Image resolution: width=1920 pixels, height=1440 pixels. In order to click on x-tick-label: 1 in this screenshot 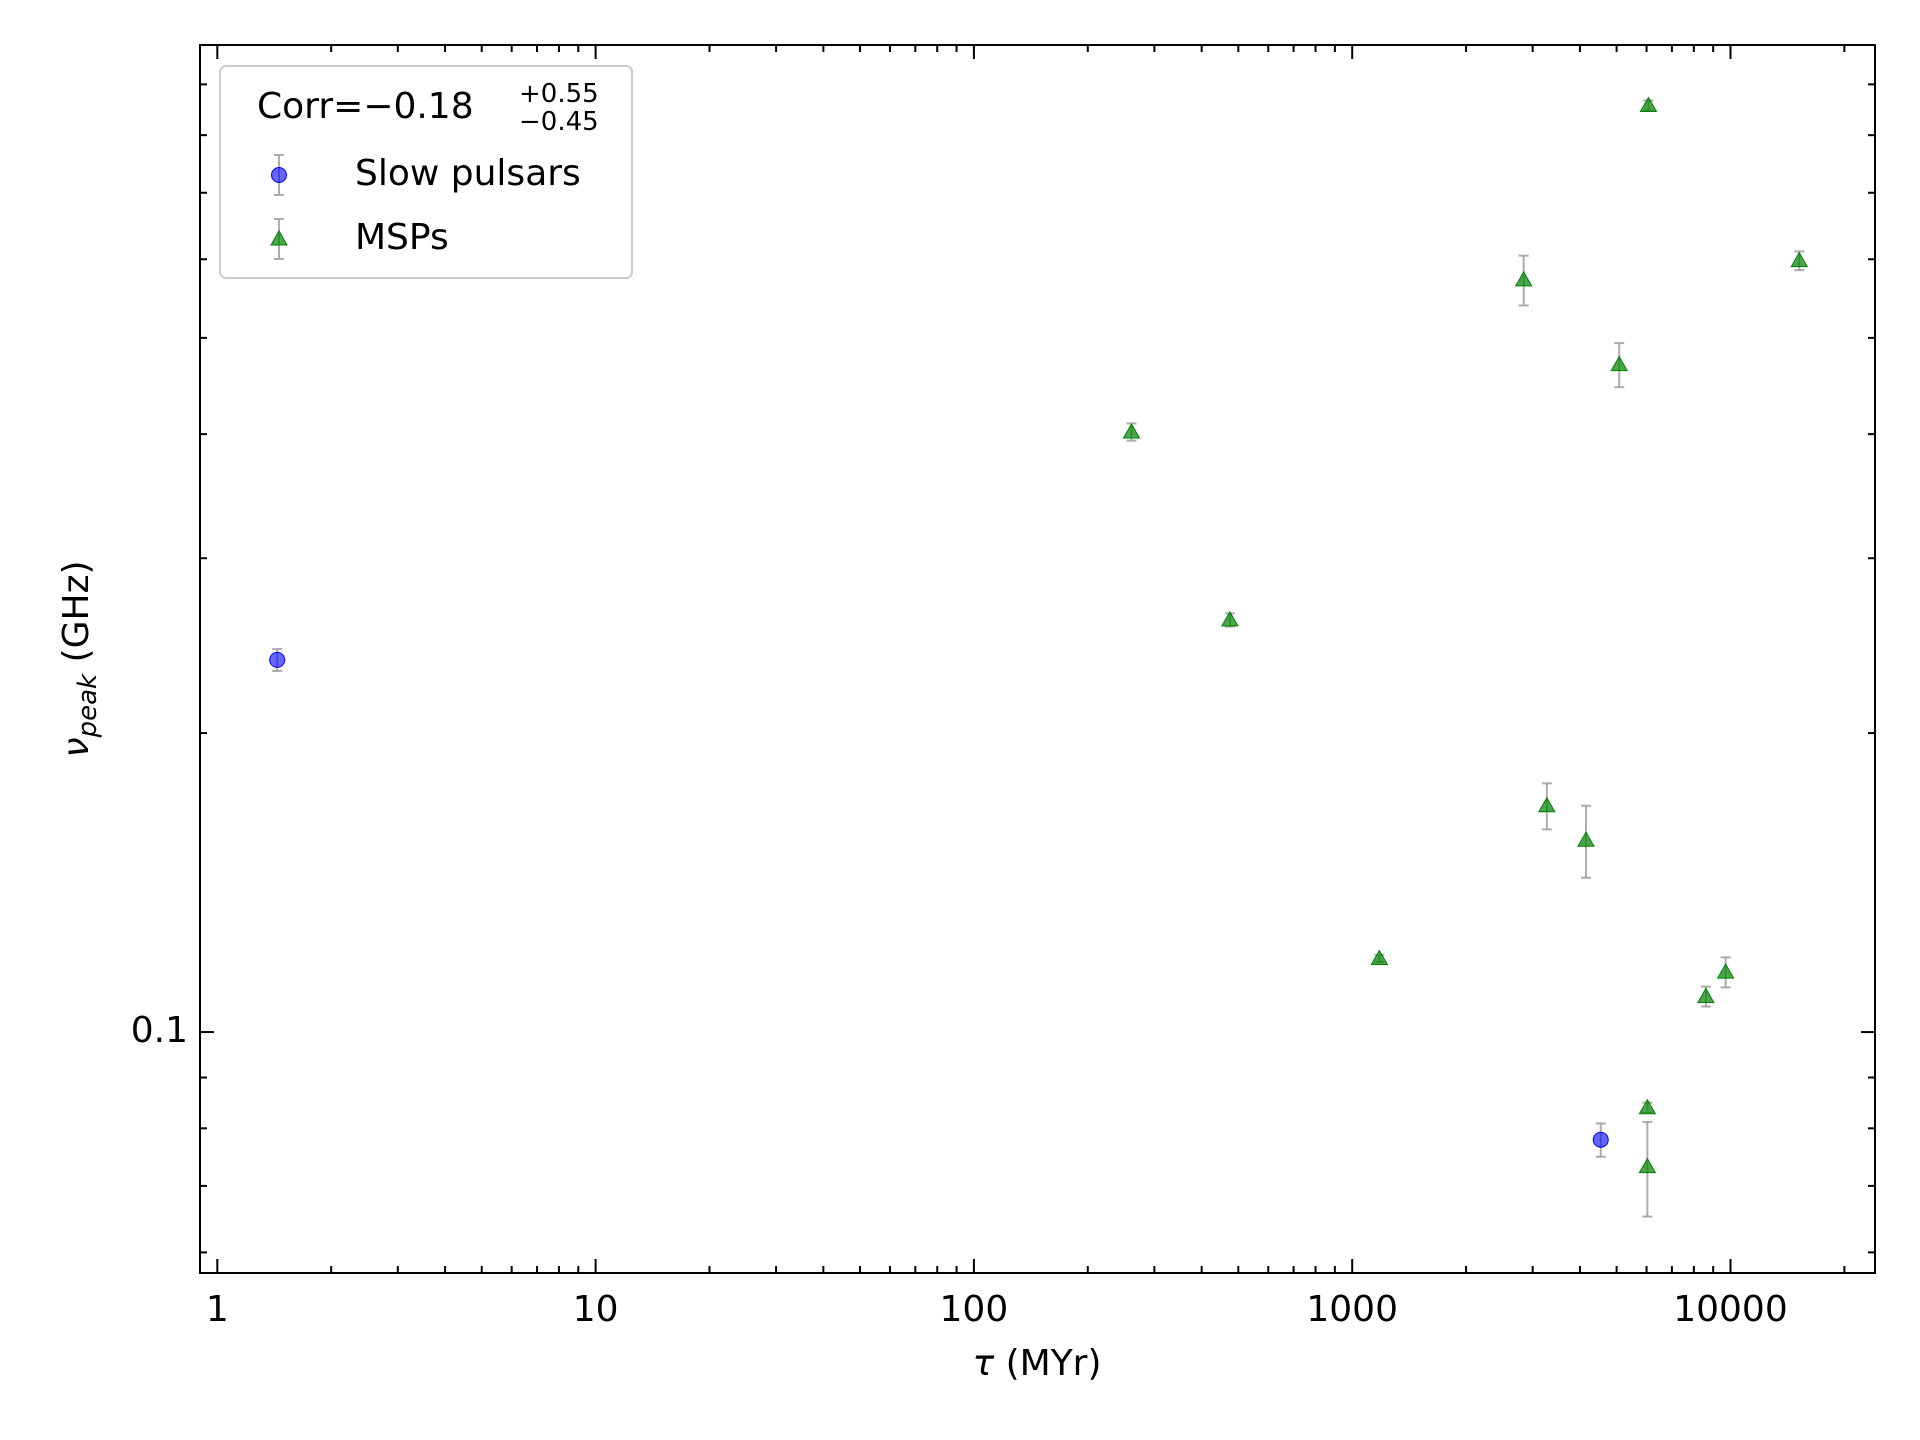, I will do `click(217, 1309)`.